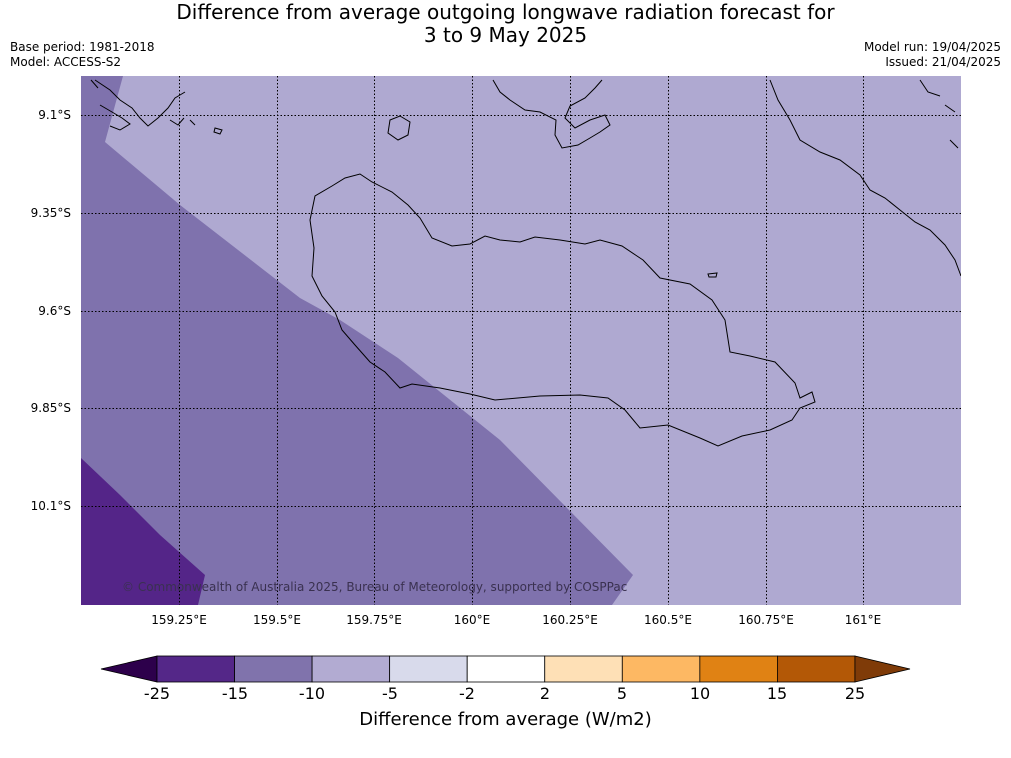  I want to click on lon-label: 160.25°E, so click(570, 620).